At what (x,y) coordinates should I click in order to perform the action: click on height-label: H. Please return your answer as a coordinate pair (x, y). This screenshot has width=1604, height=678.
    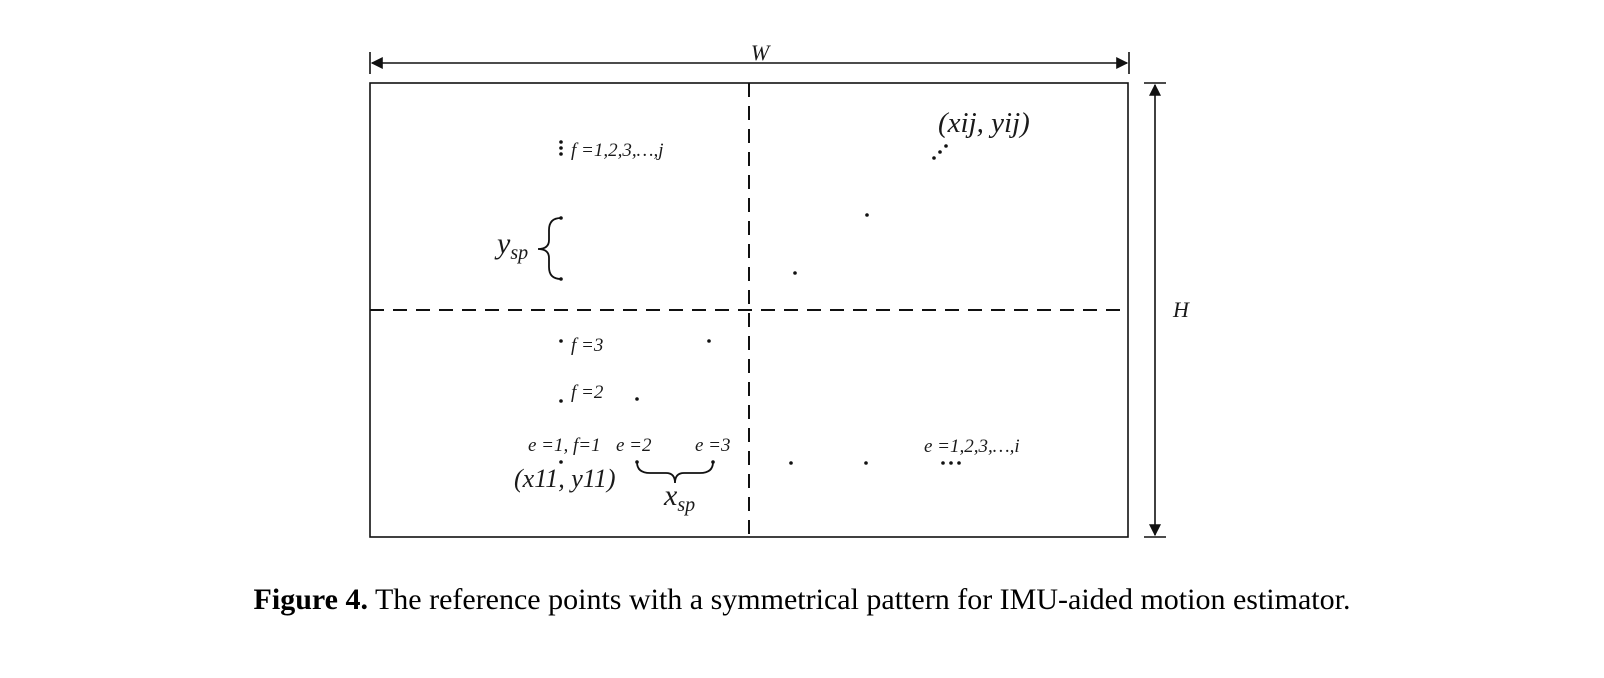
    Looking at the image, I should click on (1181, 309).